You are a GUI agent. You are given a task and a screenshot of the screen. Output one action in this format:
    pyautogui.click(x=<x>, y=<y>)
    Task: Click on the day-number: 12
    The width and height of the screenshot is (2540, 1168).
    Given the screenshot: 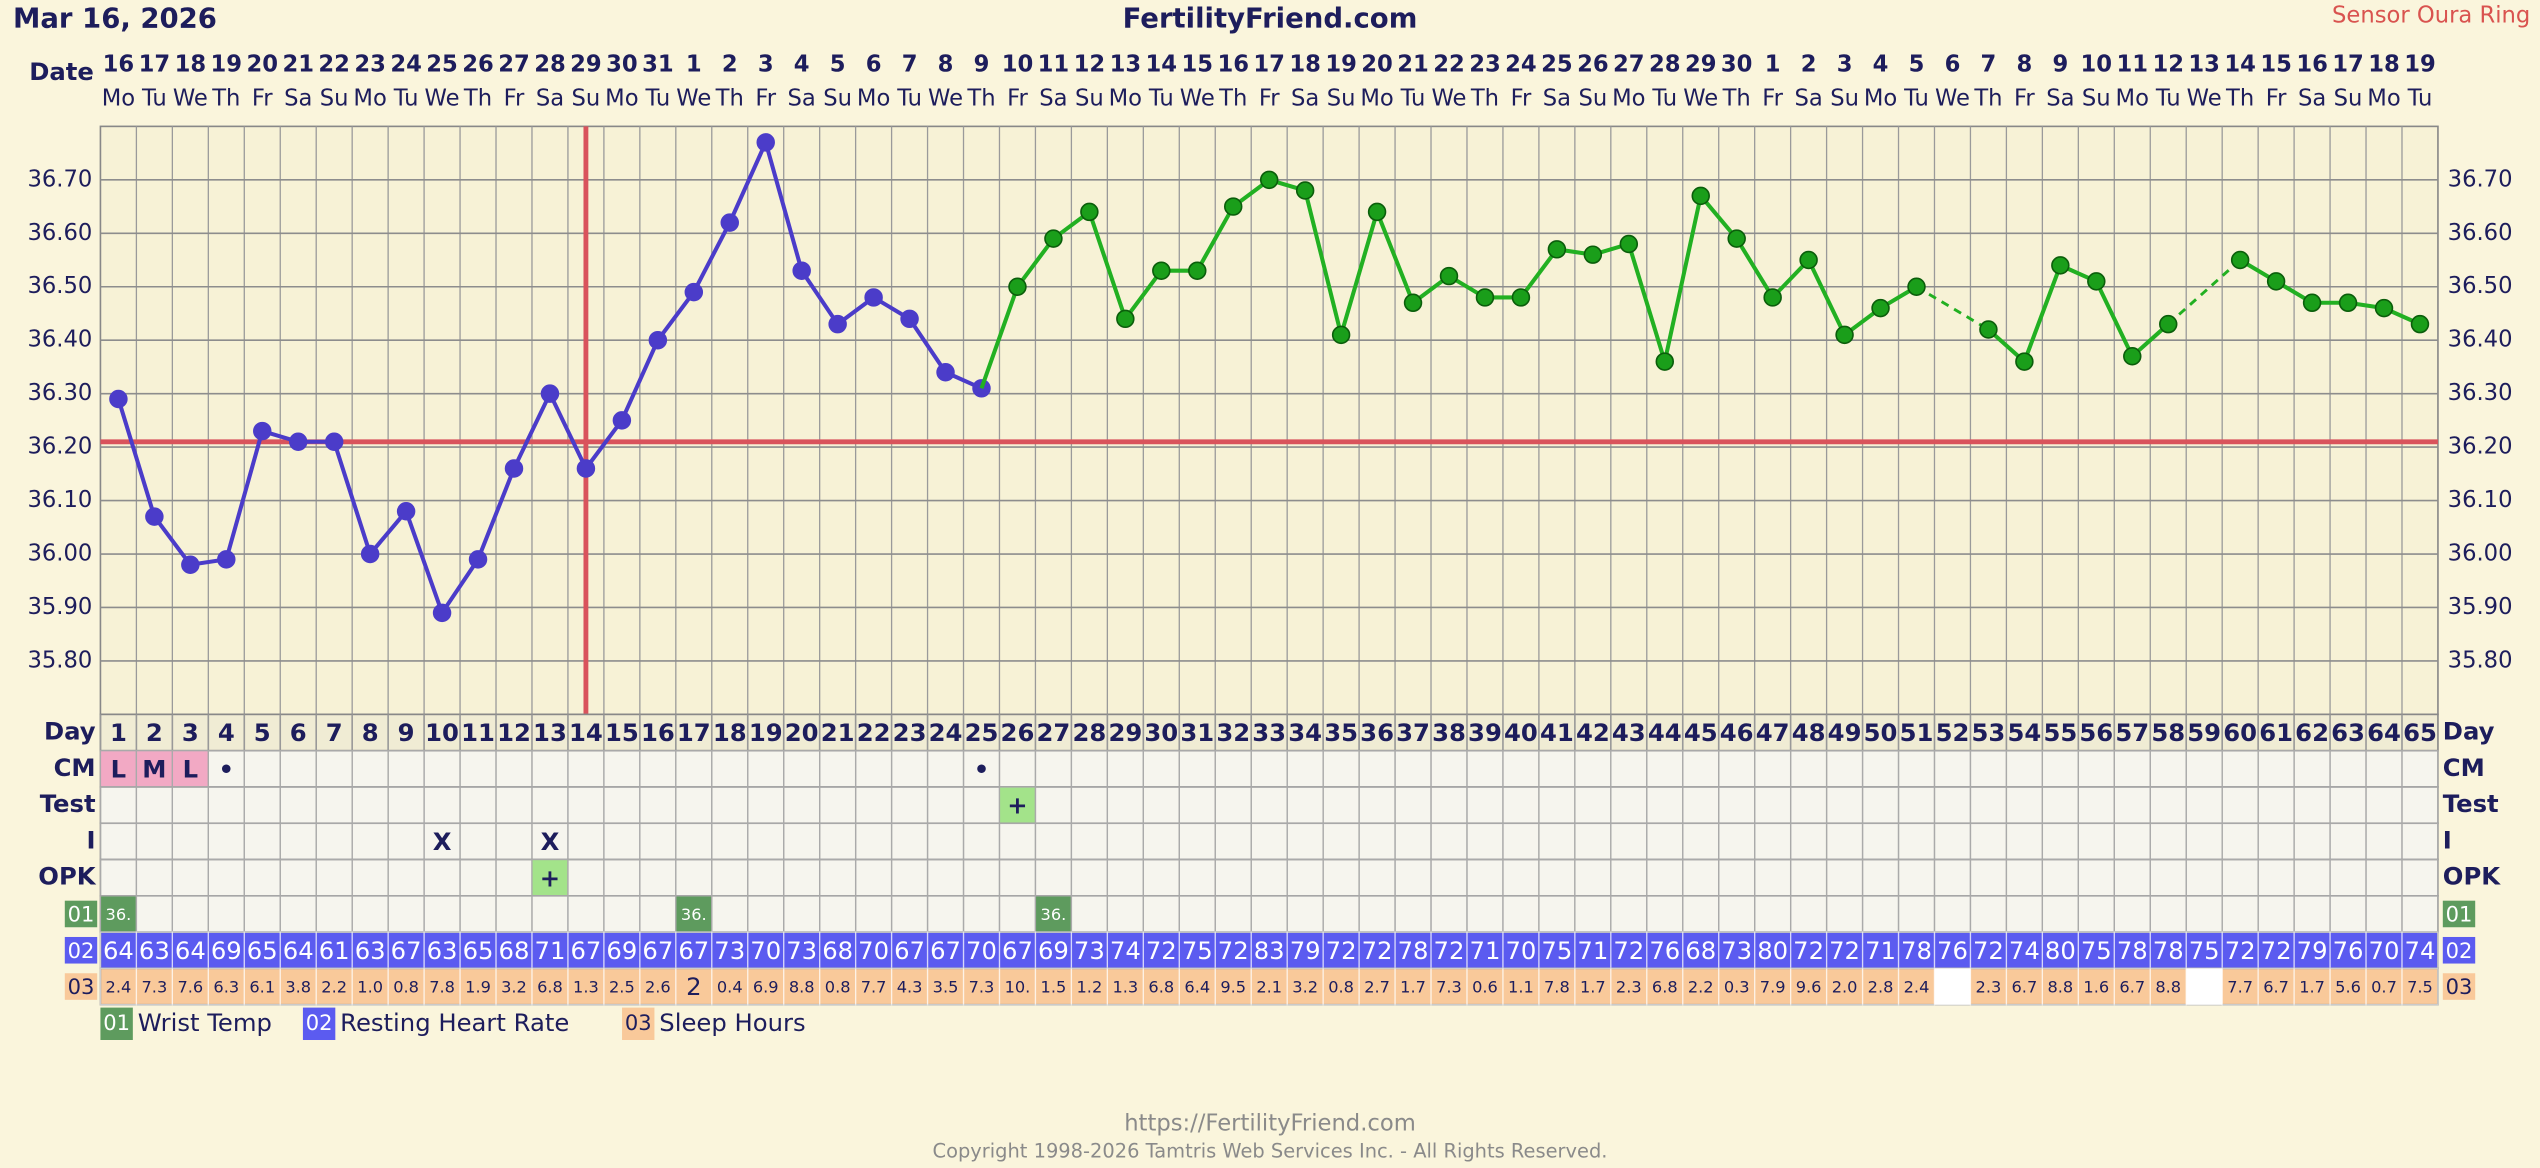 What is the action you would take?
    pyautogui.click(x=514, y=732)
    